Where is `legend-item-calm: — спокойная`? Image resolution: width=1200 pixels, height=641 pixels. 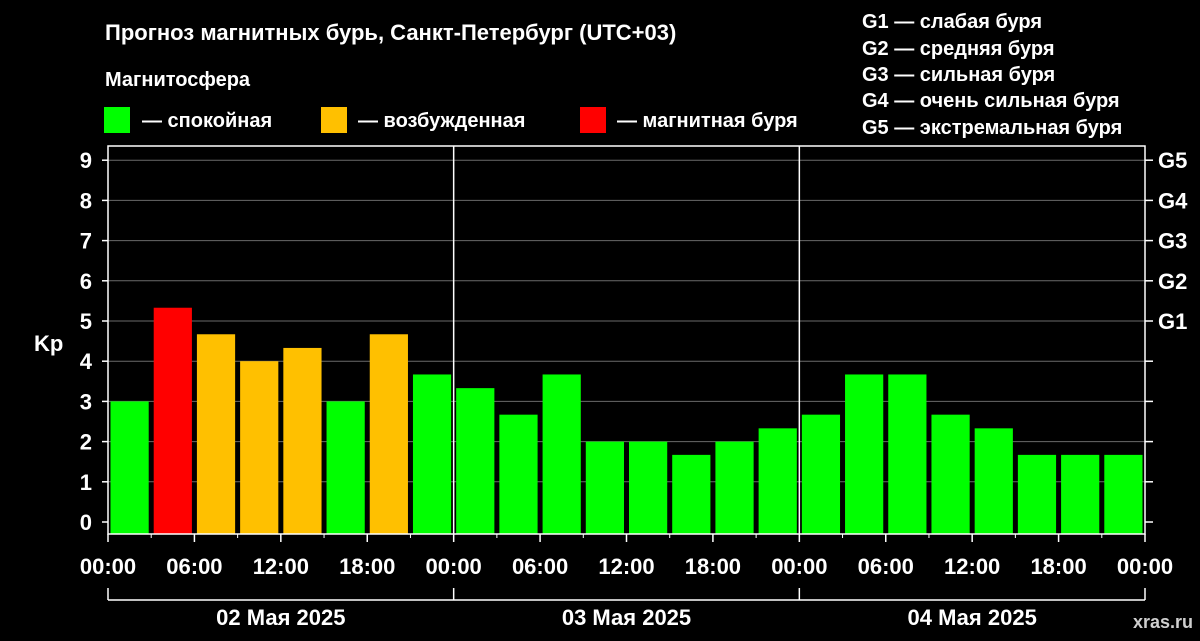 legend-item-calm: — спокойная is located at coordinates (188, 120).